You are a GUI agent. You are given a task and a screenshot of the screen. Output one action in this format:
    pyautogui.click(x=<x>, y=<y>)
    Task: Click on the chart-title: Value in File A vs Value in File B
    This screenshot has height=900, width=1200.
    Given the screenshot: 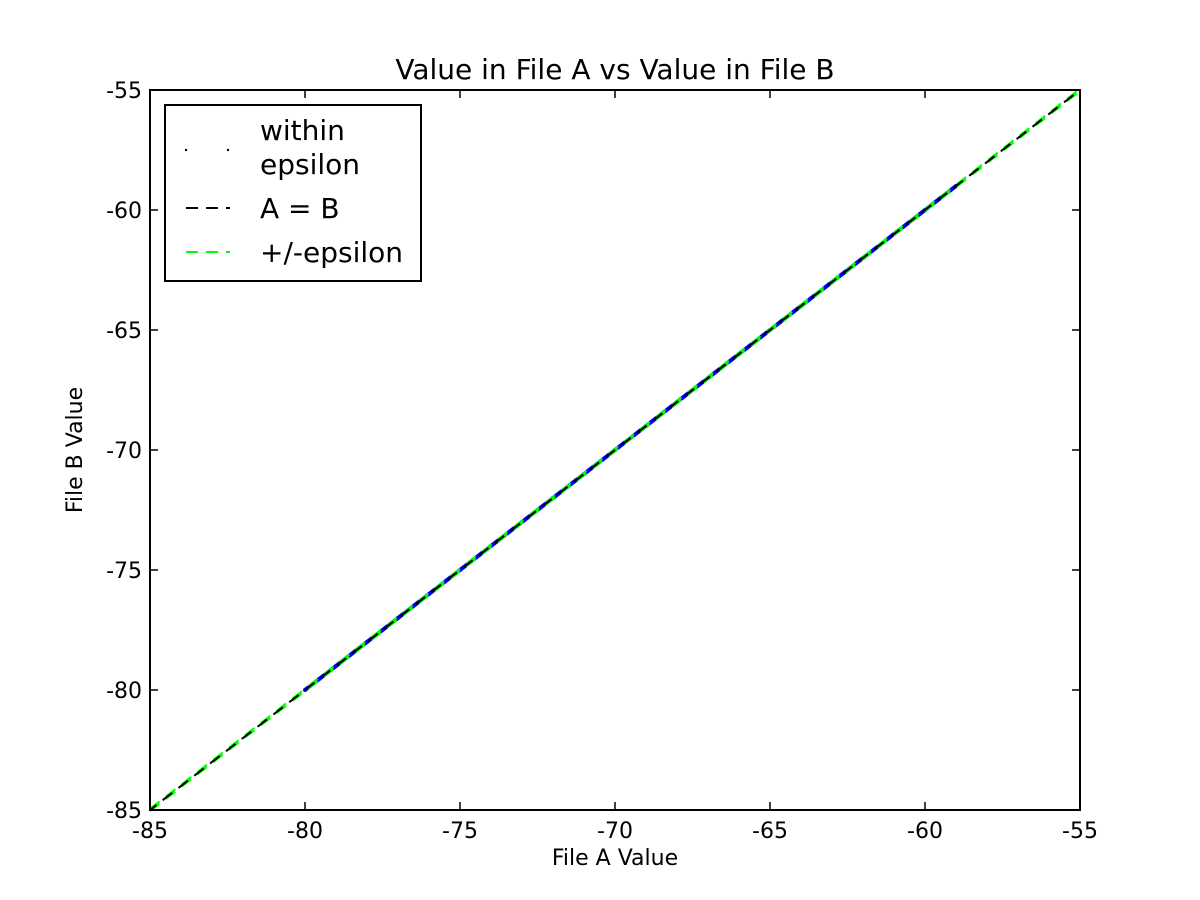 What is the action you would take?
    pyautogui.click(x=614, y=69)
    